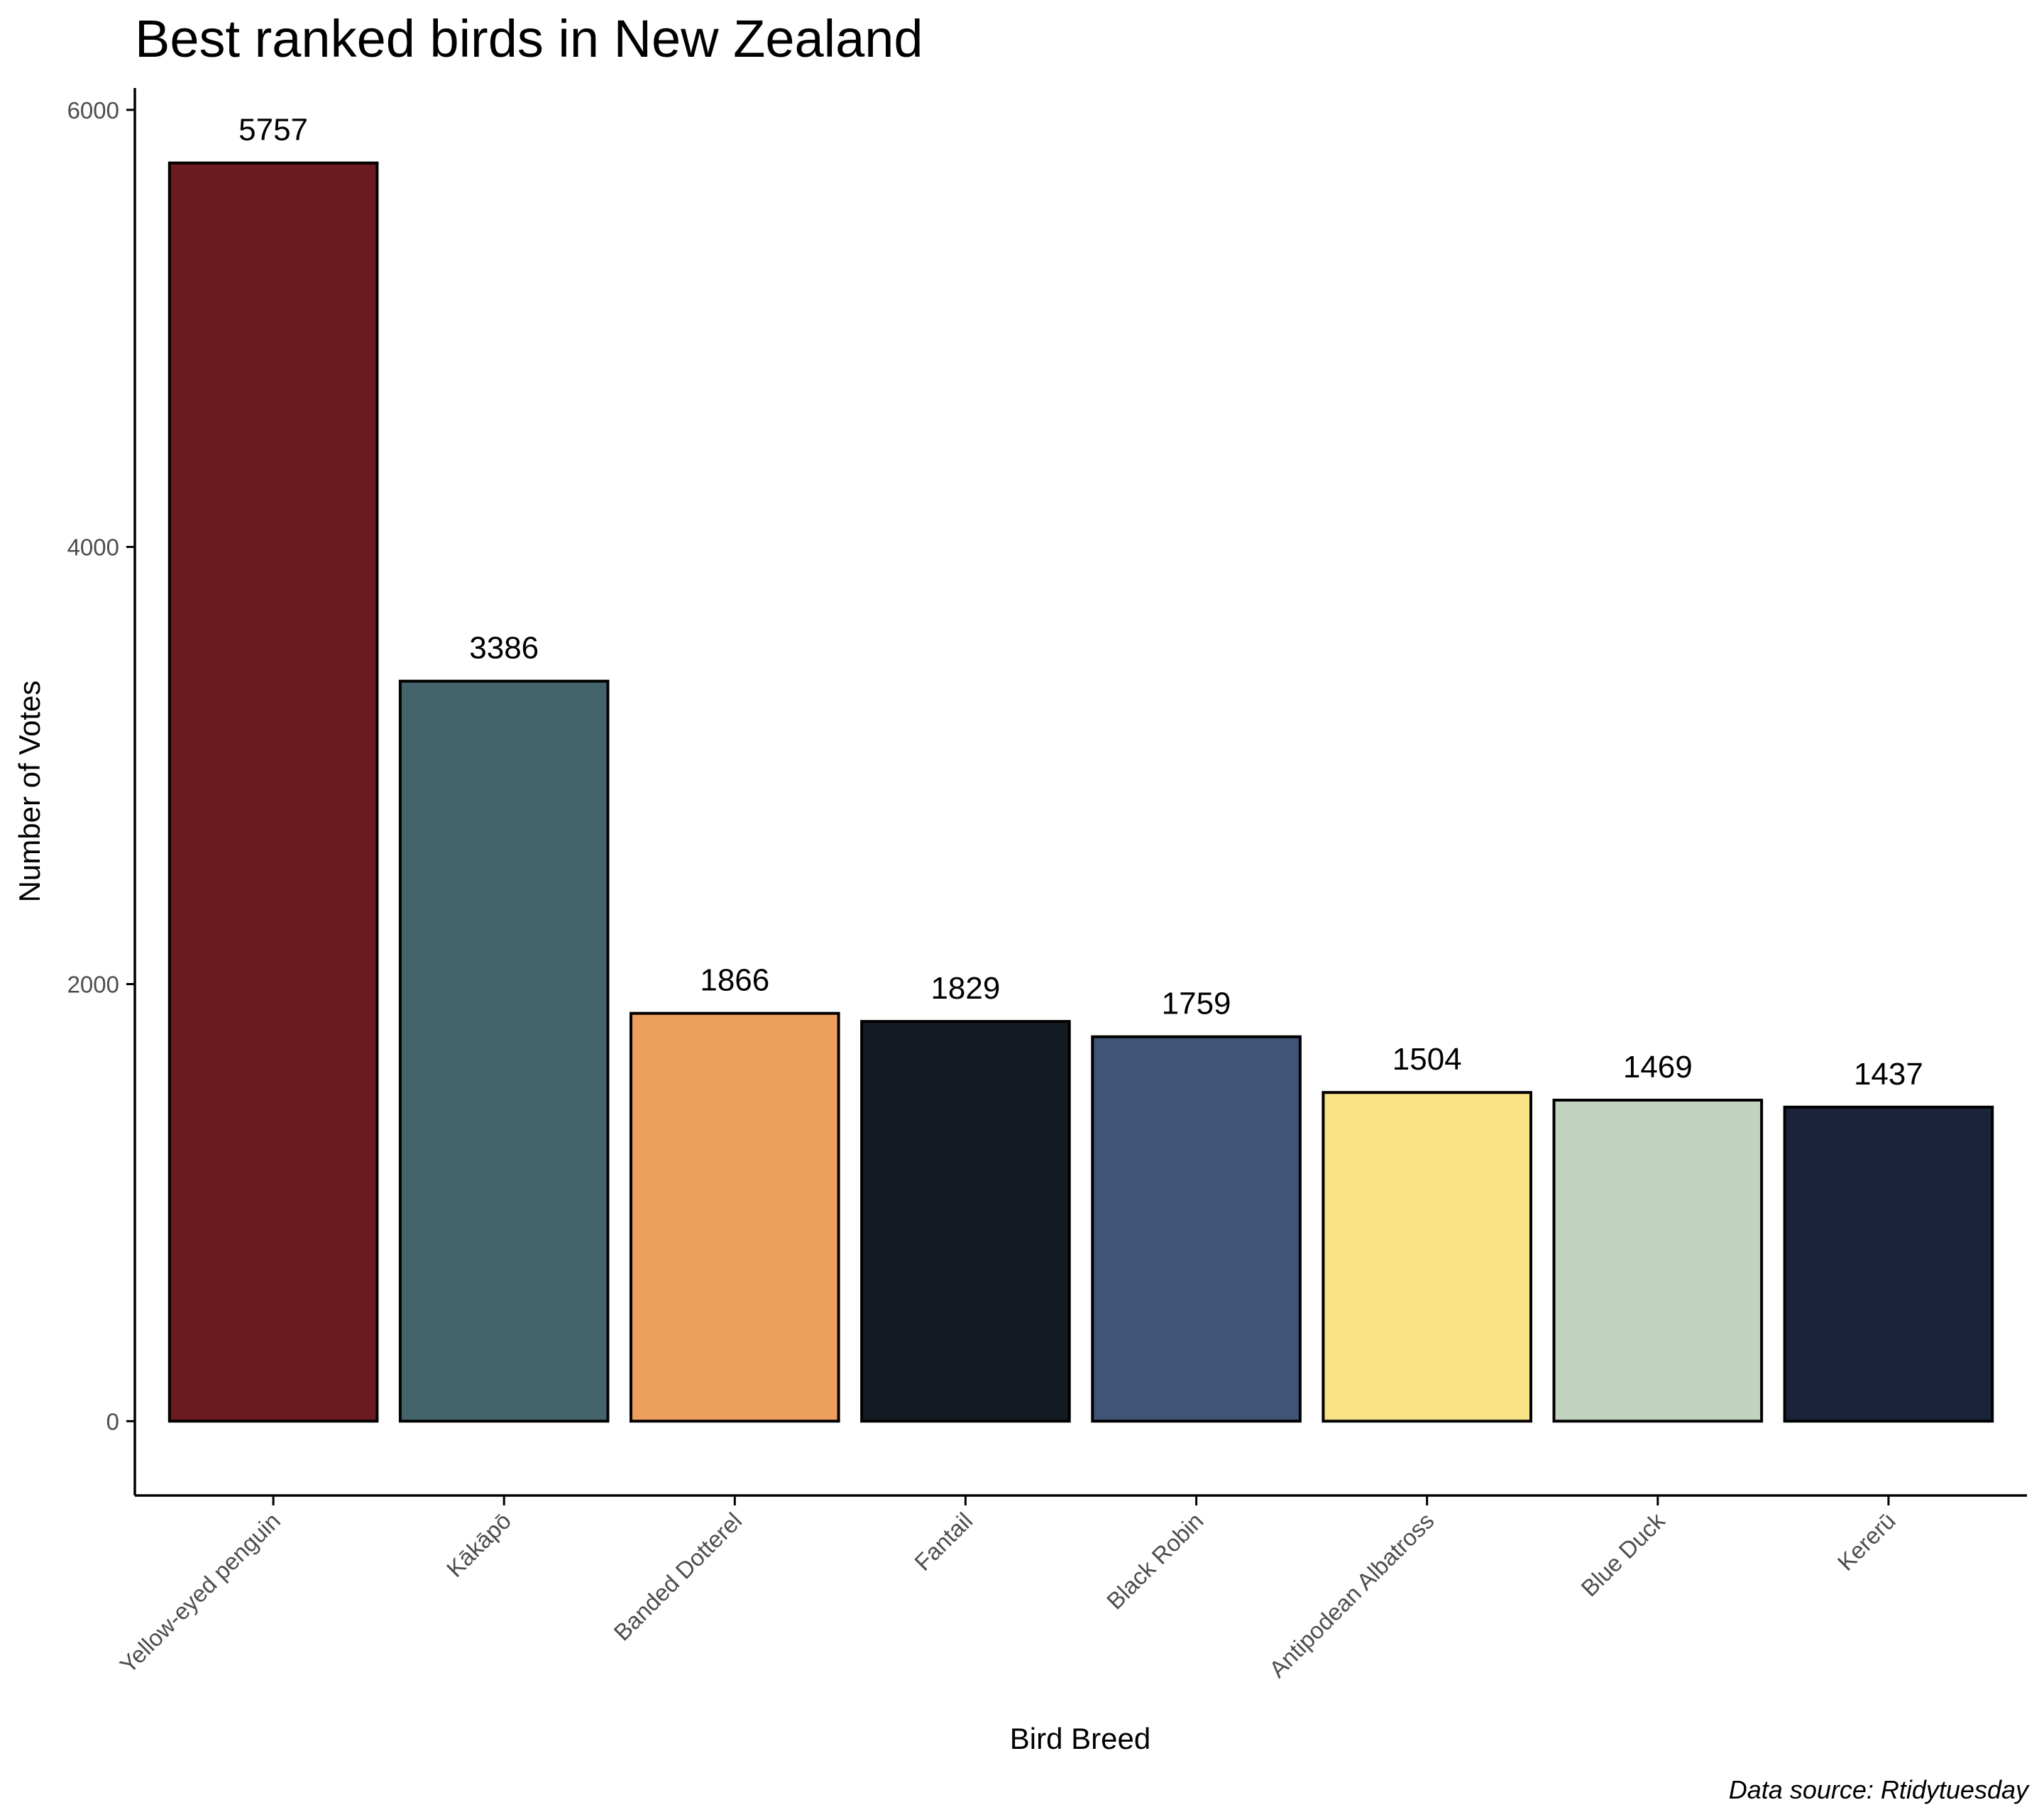  What do you see at coordinates (1427, 1059) in the screenshot?
I see `data-label-5: 1504` at bounding box center [1427, 1059].